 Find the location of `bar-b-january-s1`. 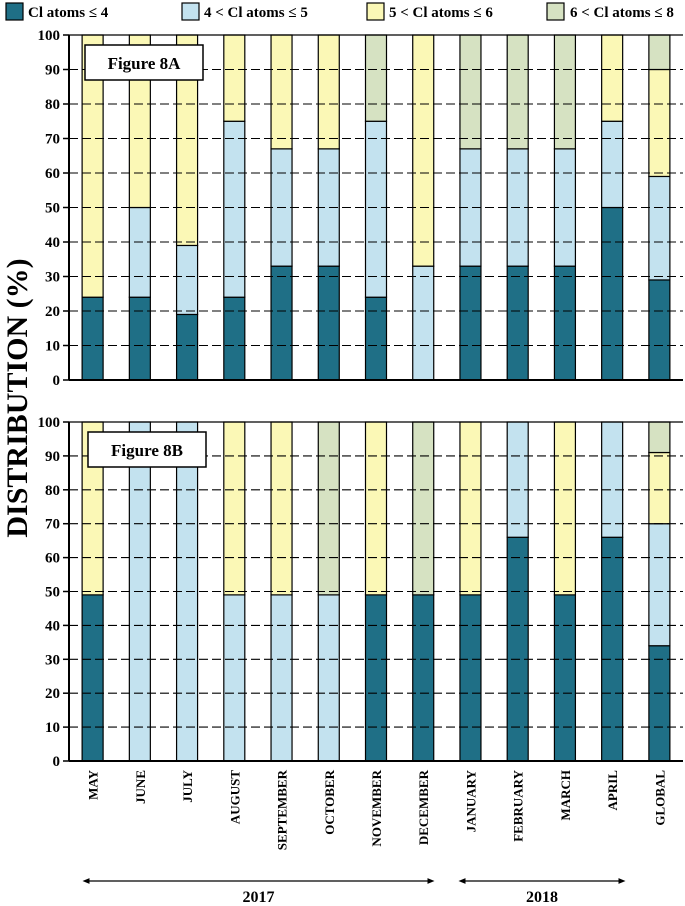

bar-b-january-s1 is located at coordinates (470, 678).